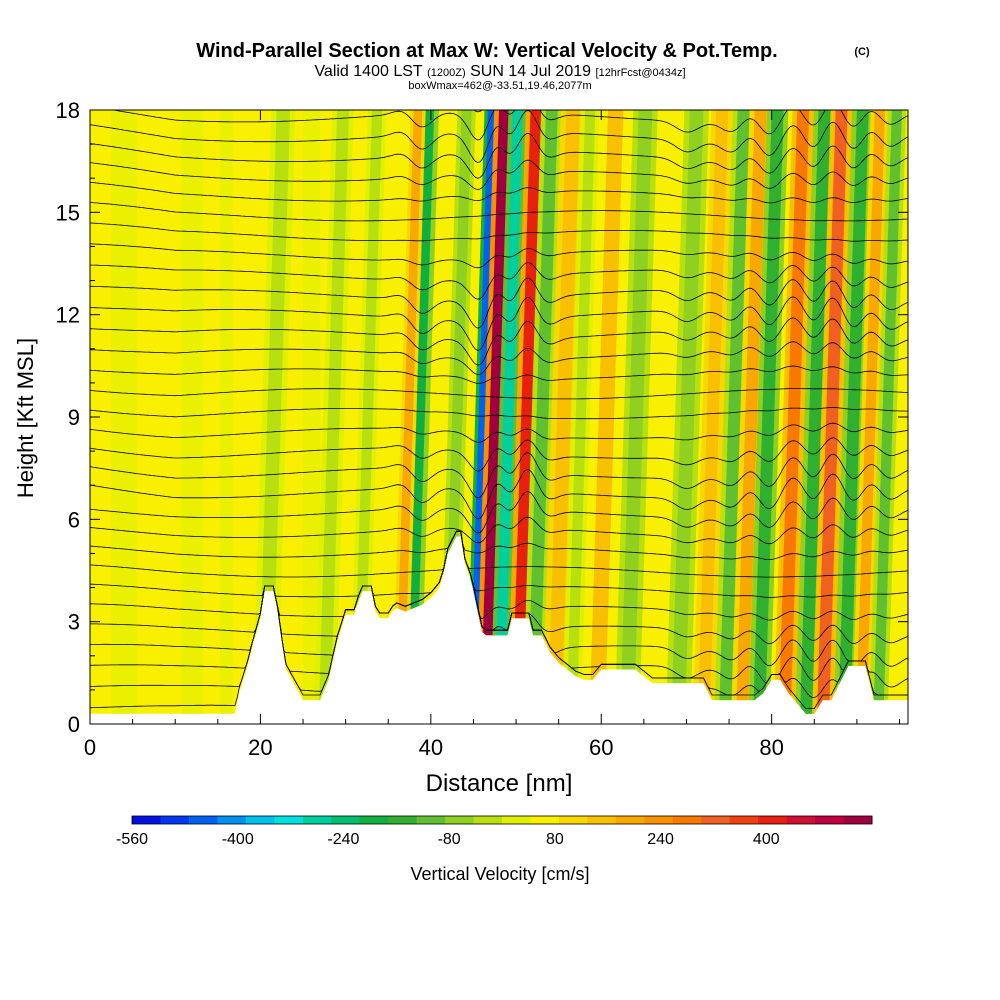 The height and width of the screenshot is (1000, 1000). Describe the element at coordinates (90, 747) in the screenshot. I see `x-tick-label: 0` at that location.